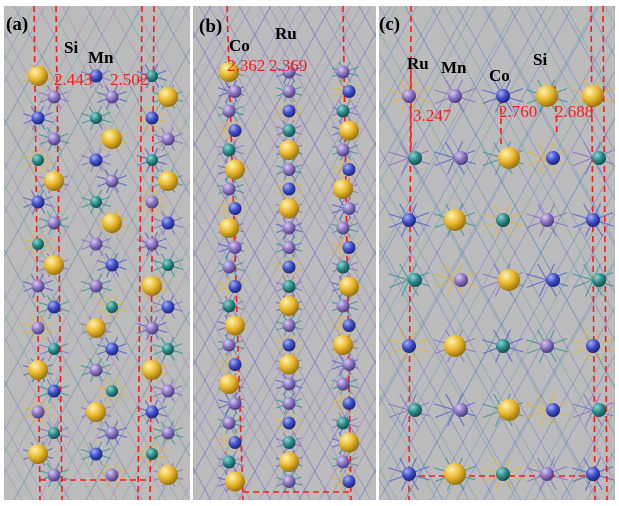  What do you see at coordinates (390, 24) in the screenshot?
I see `panel-c-tag: (c)` at bounding box center [390, 24].